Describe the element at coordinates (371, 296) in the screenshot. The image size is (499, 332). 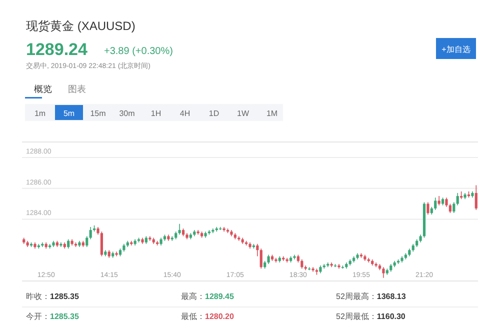
I see `text: 52周最高：1368.13` at that location.